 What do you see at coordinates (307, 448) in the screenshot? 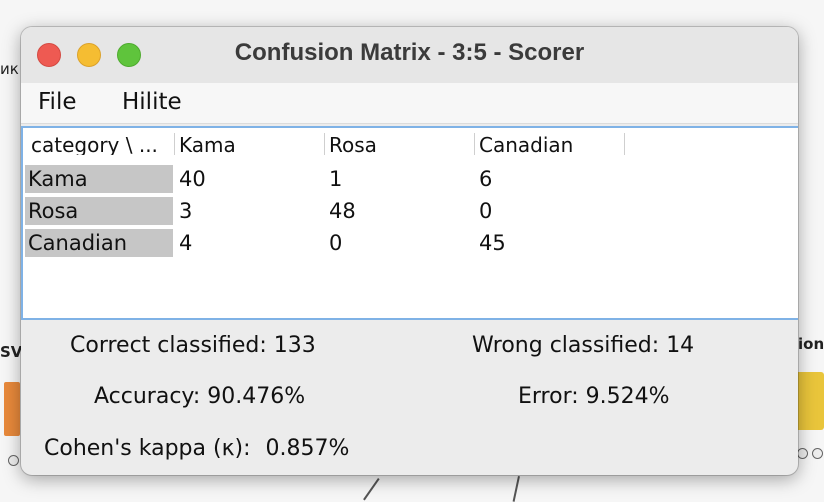
I see `stat-value: 0.857%` at bounding box center [307, 448].